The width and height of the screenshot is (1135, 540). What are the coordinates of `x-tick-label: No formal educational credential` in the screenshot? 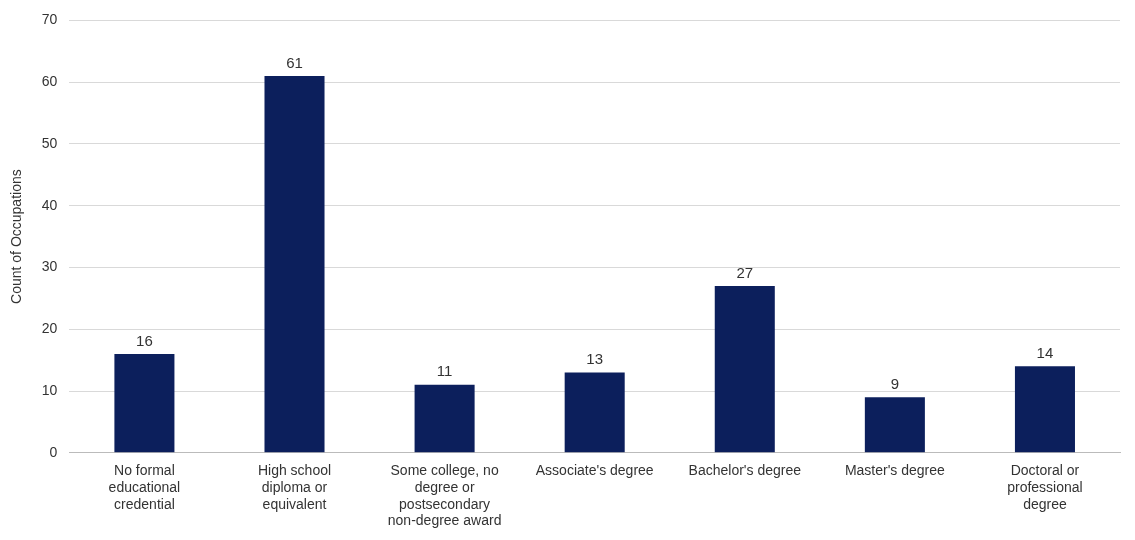 It's located at (144, 487).